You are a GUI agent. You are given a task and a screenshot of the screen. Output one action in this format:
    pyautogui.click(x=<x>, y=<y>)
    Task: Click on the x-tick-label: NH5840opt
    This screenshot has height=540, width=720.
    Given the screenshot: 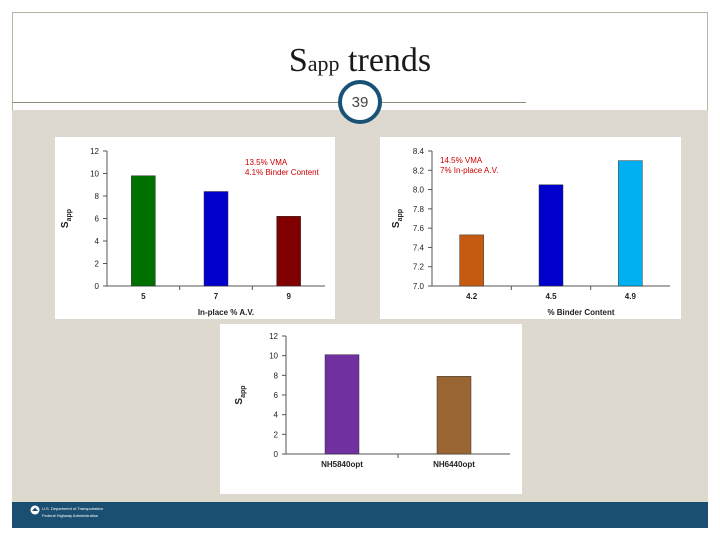 What is the action you would take?
    pyautogui.click(x=342, y=464)
    